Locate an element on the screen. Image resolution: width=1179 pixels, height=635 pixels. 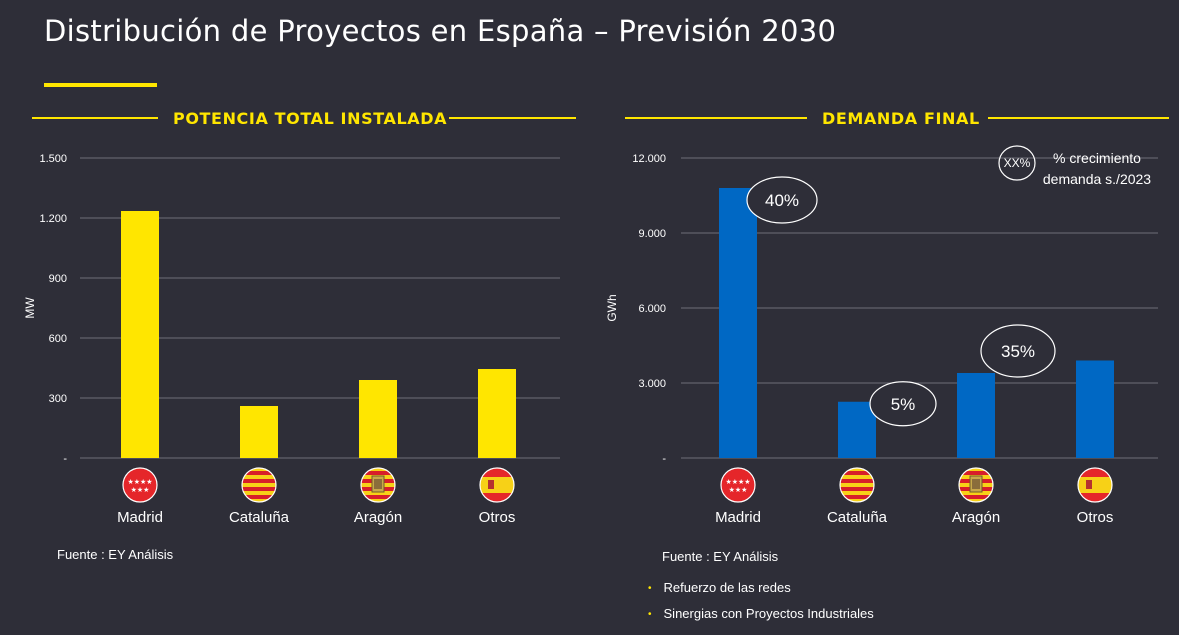
y-tick-label: 1.200 is located at coordinates (53, 219).